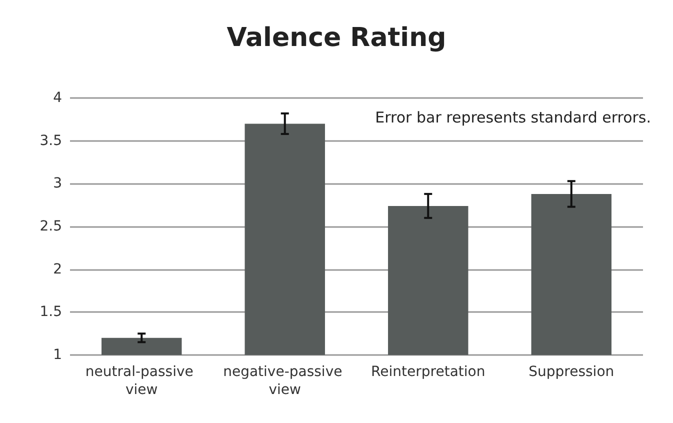 The height and width of the screenshot is (423, 673). I want to click on x-tick-label: negative-passive view, so click(285, 381).